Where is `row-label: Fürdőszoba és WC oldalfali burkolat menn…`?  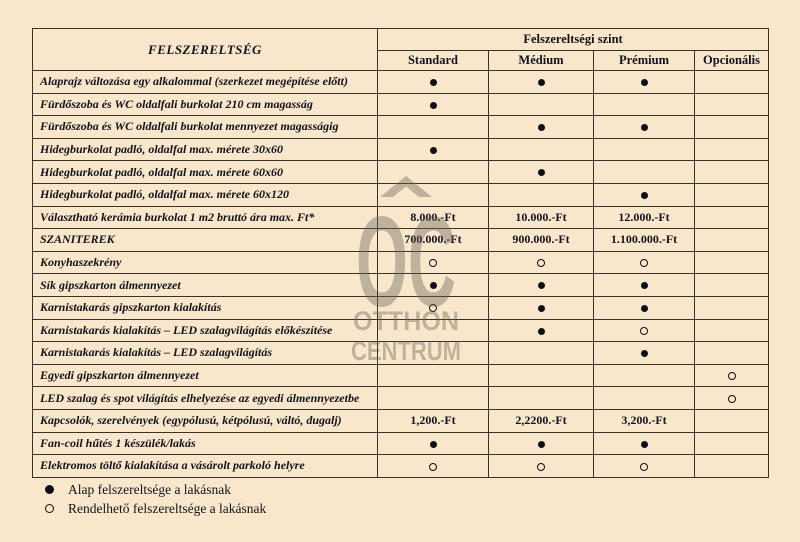
row-label: Fürdőszoba és WC oldalfali burkolat menn… is located at coordinates (205, 127).